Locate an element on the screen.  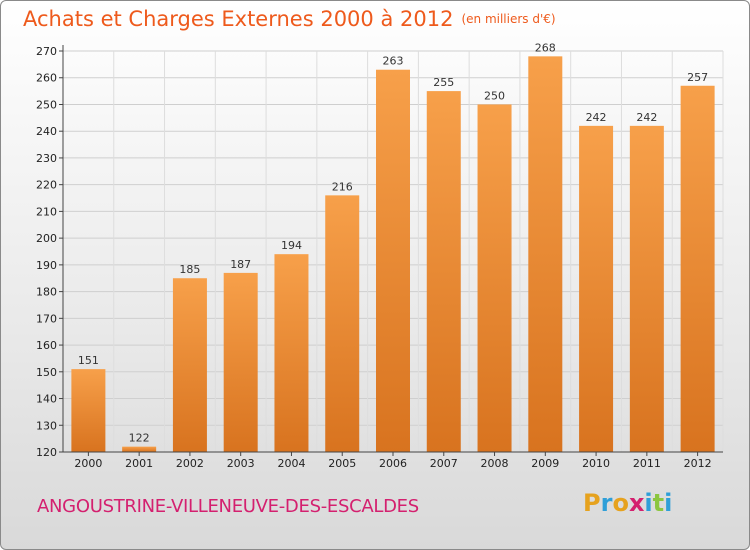
y-tick-label: 260 is located at coordinates (46, 78).